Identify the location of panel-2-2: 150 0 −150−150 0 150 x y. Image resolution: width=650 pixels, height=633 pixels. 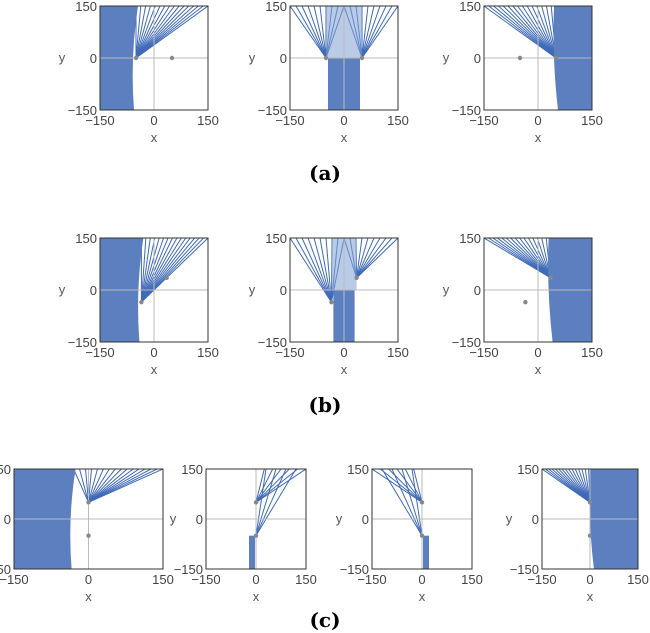
(329, 304).